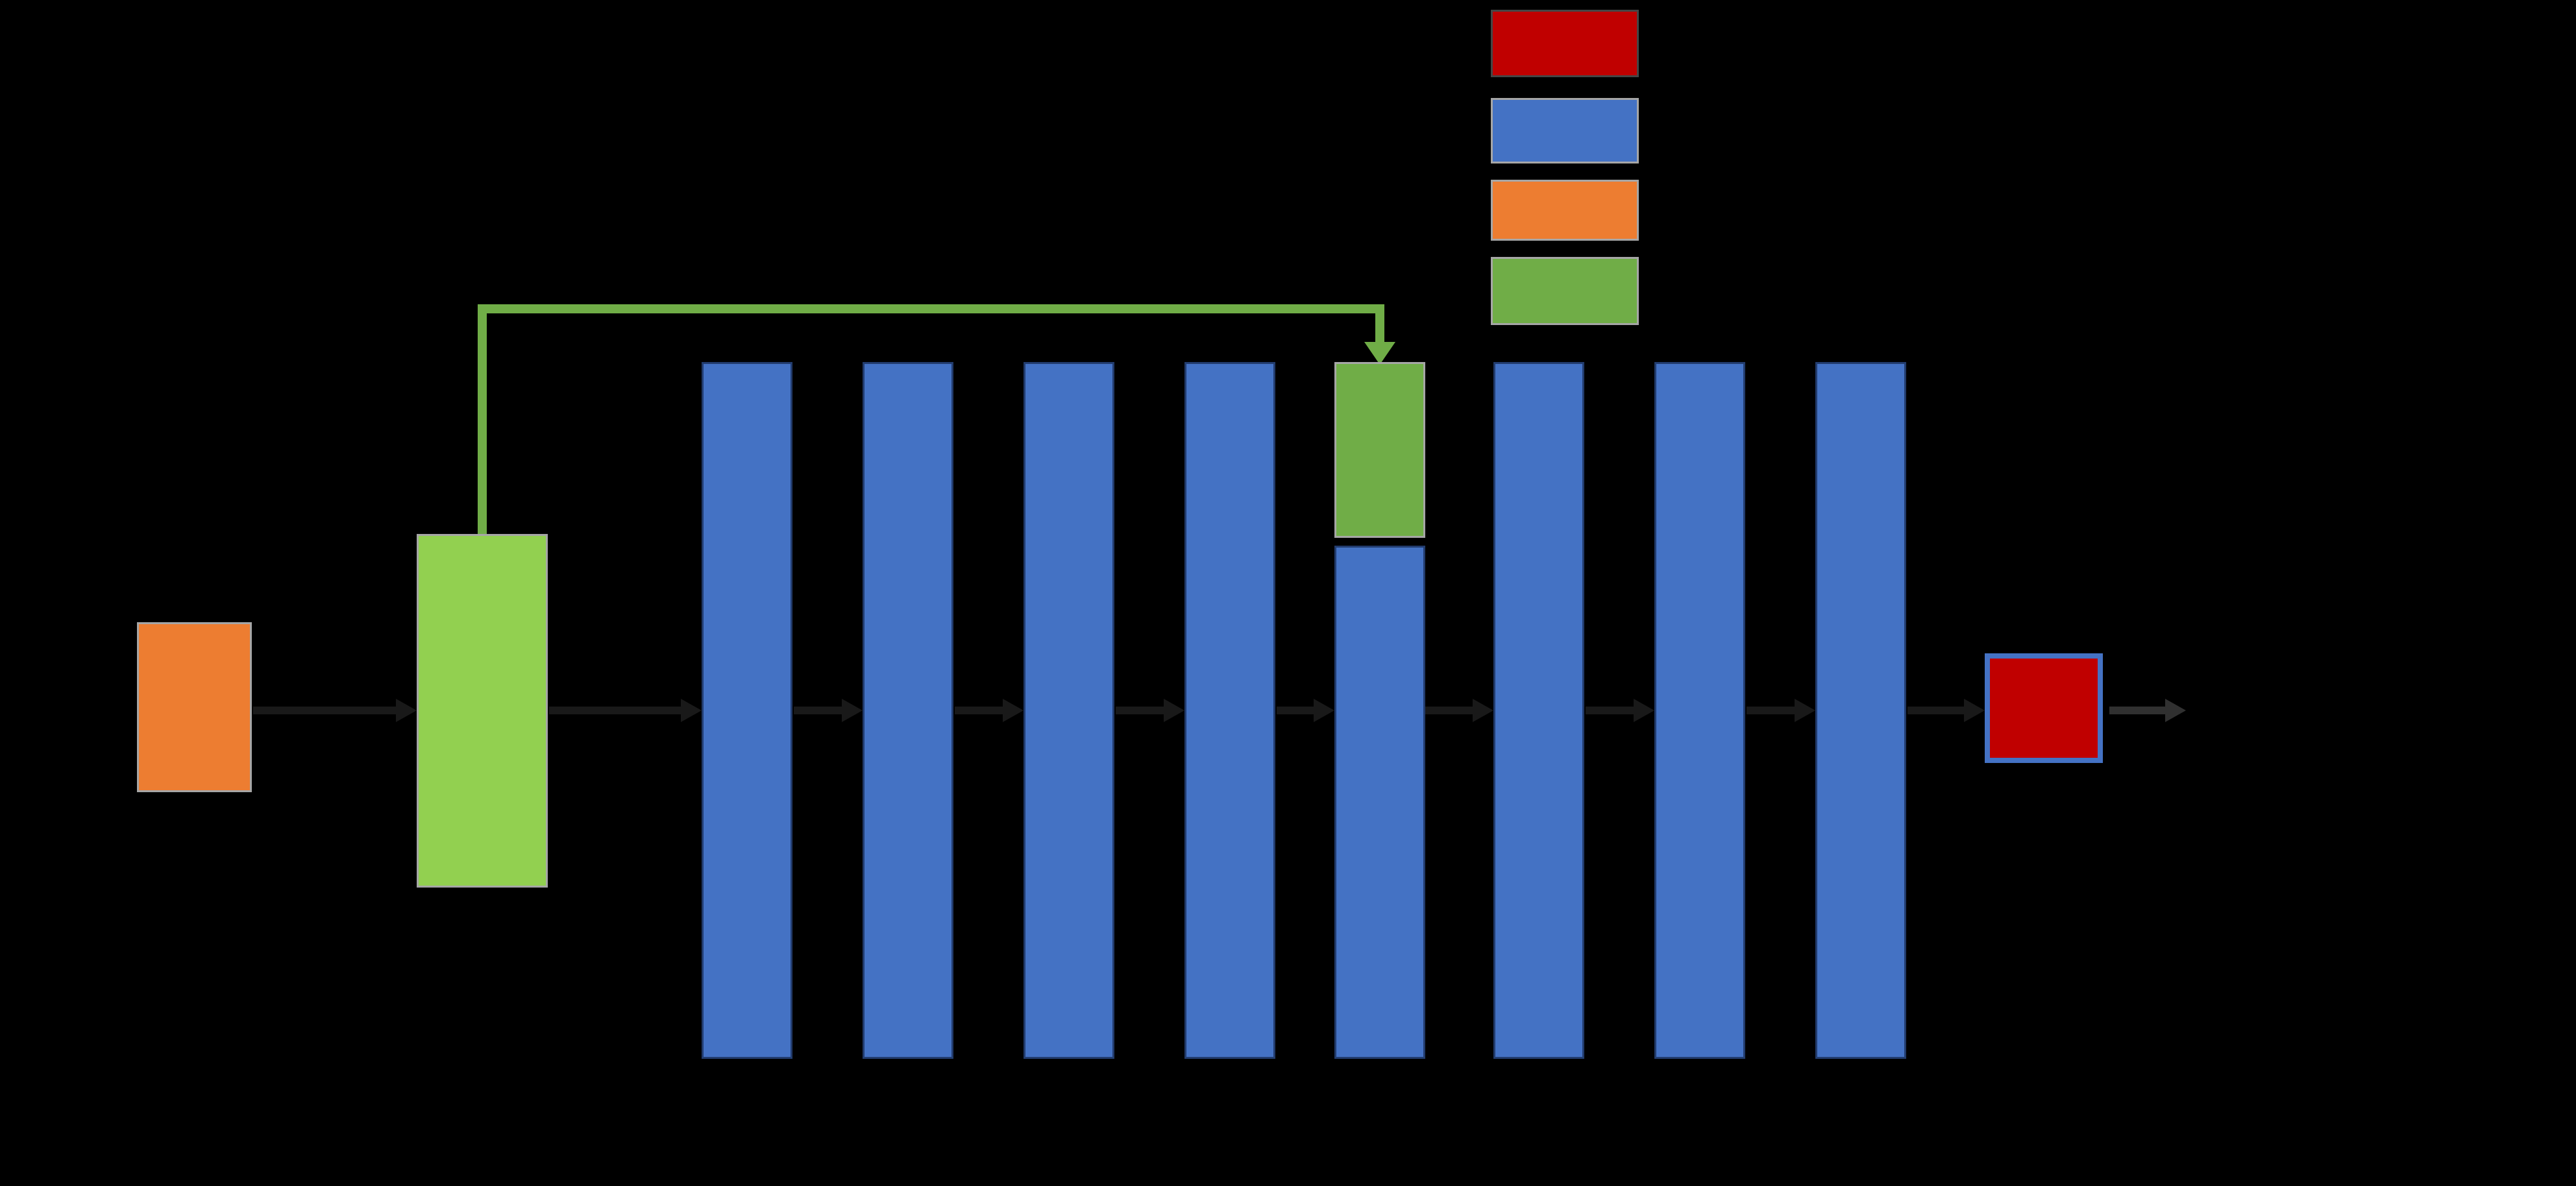 The width and height of the screenshot is (2576, 1186). I want to click on skip-feature-box, so click(1379, 450).